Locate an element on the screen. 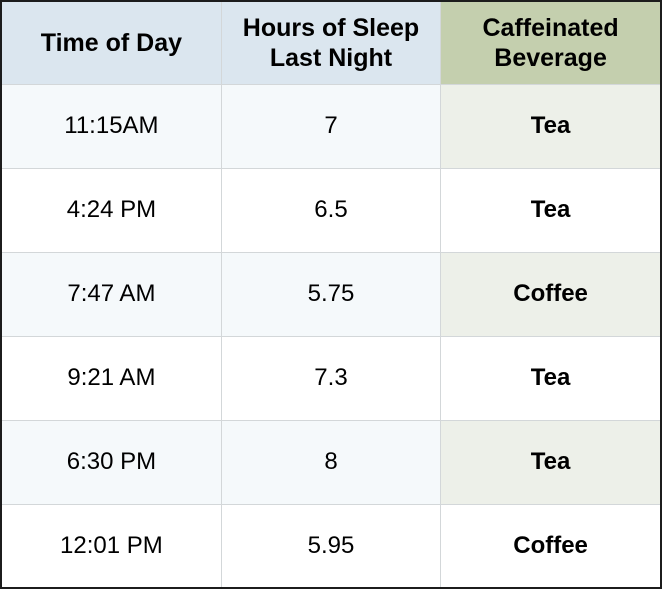 The width and height of the screenshot is (662, 589). cell-time: 9:21 AM is located at coordinates (112, 378).